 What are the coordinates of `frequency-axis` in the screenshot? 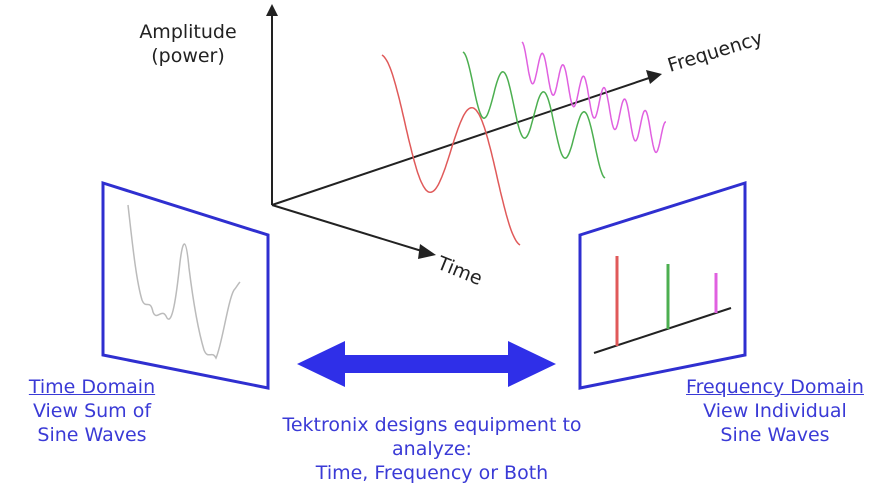 It's located at (462, 141).